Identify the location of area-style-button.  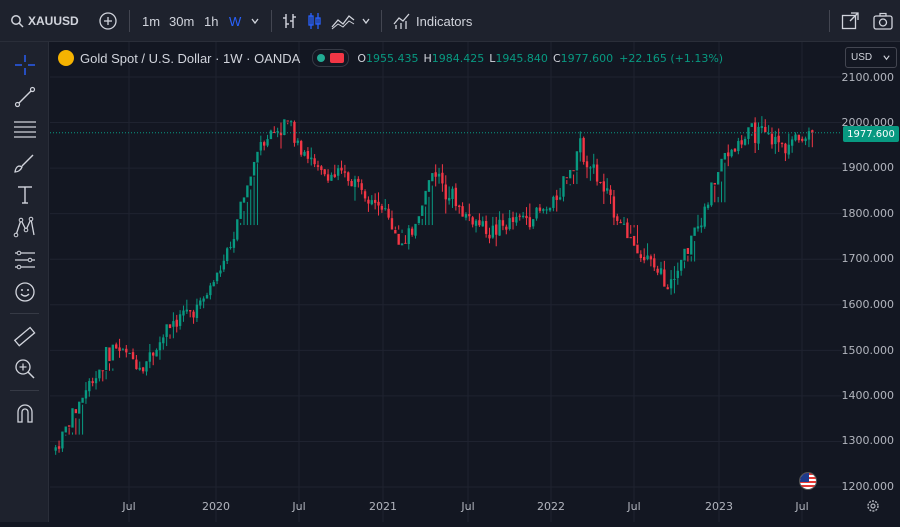
(343, 21).